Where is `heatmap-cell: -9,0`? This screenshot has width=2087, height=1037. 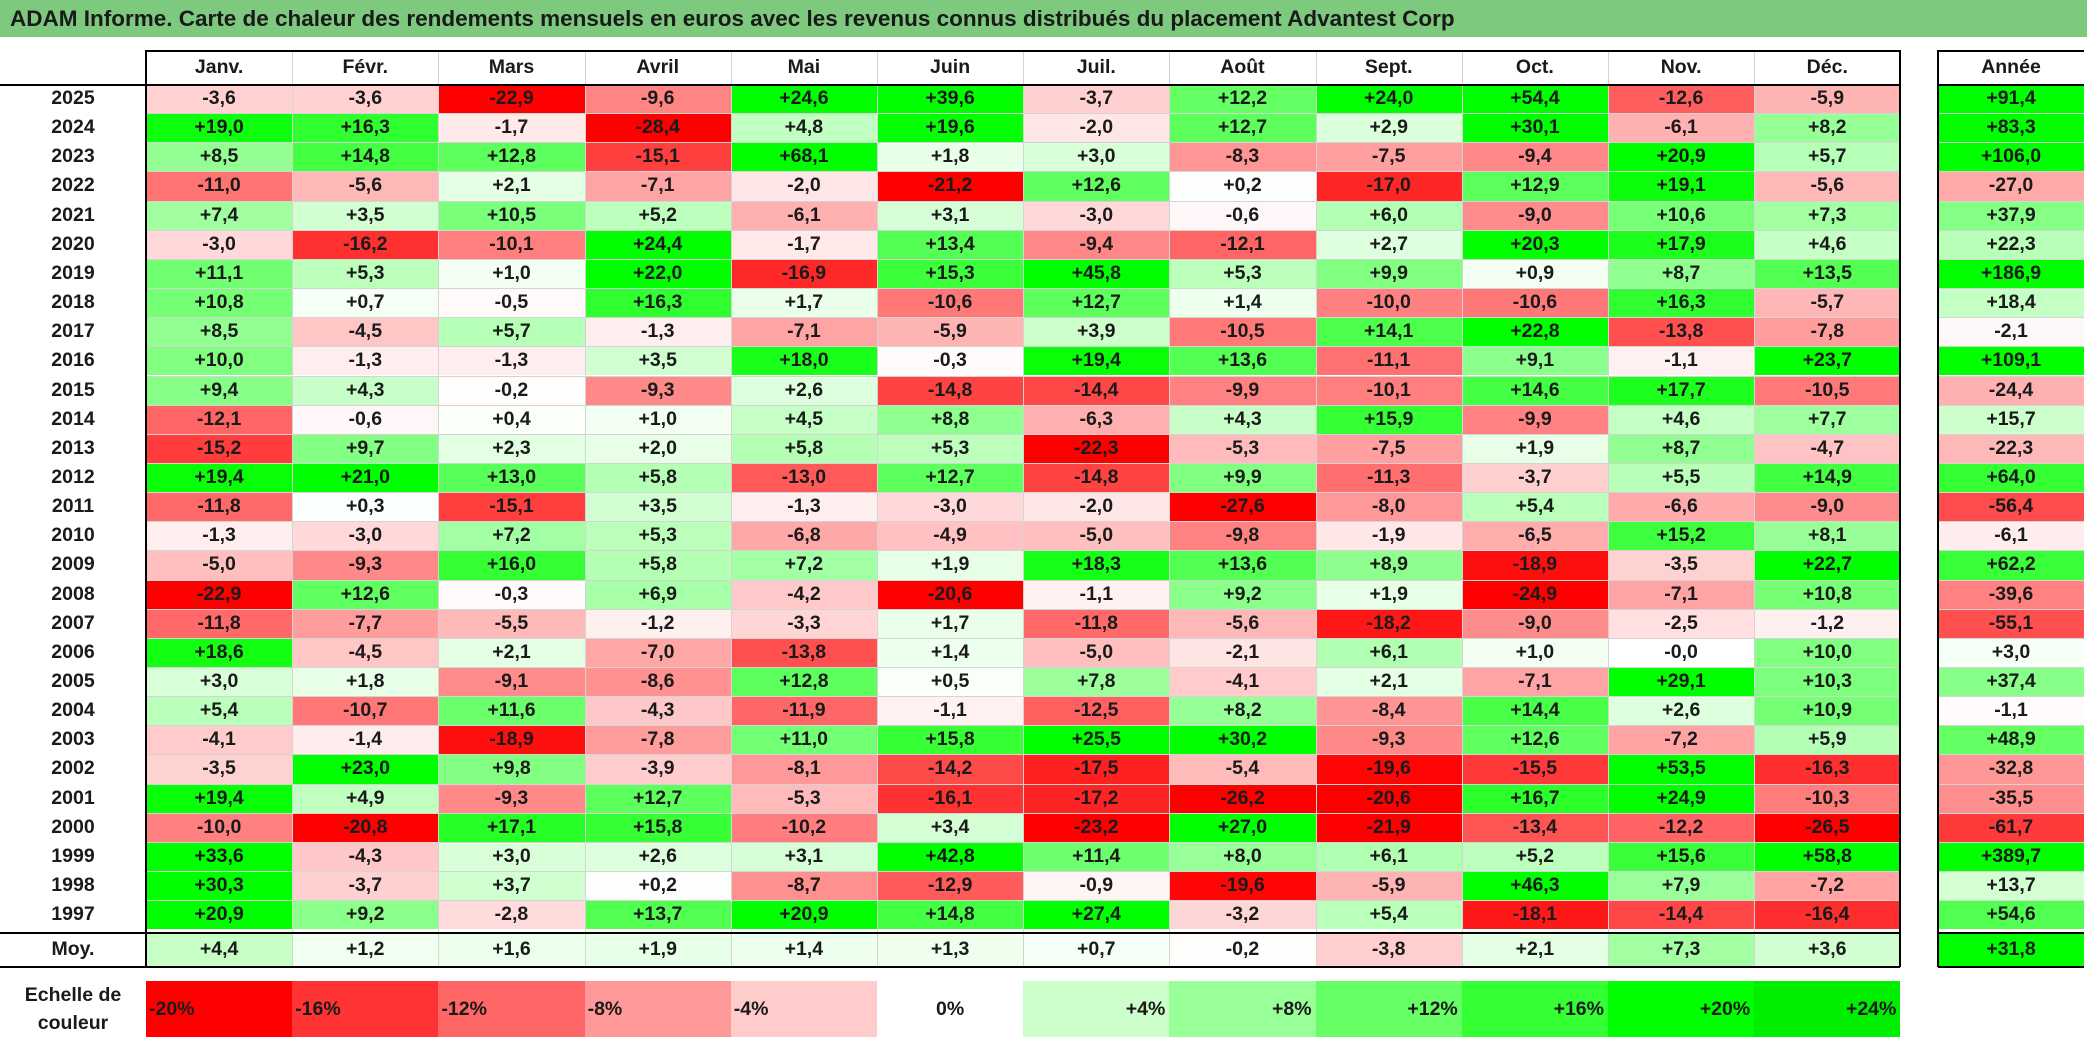 heatmap-cell: -9,0 is located at coordinates (1827, 507).